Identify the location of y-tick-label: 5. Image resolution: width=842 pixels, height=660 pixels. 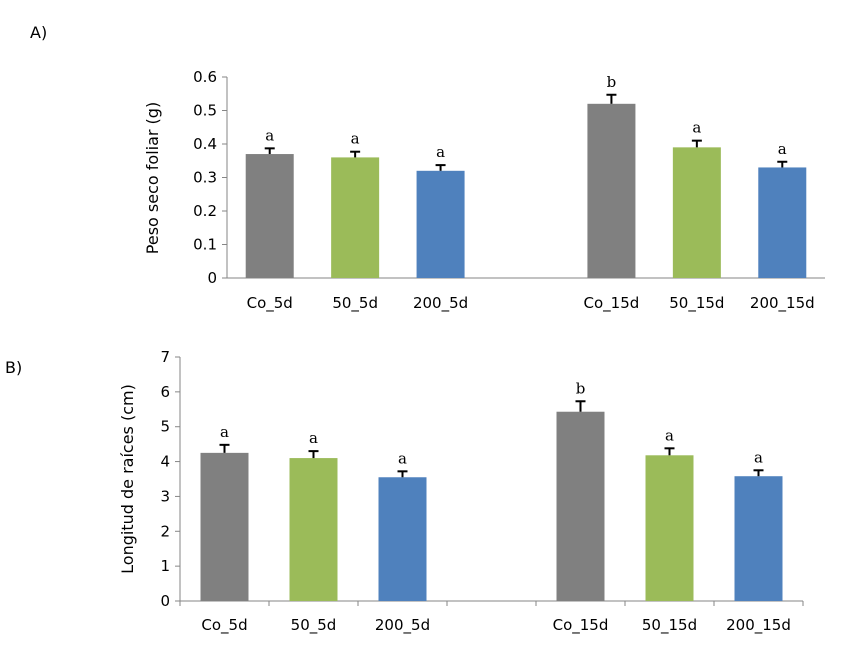
(165, 427).